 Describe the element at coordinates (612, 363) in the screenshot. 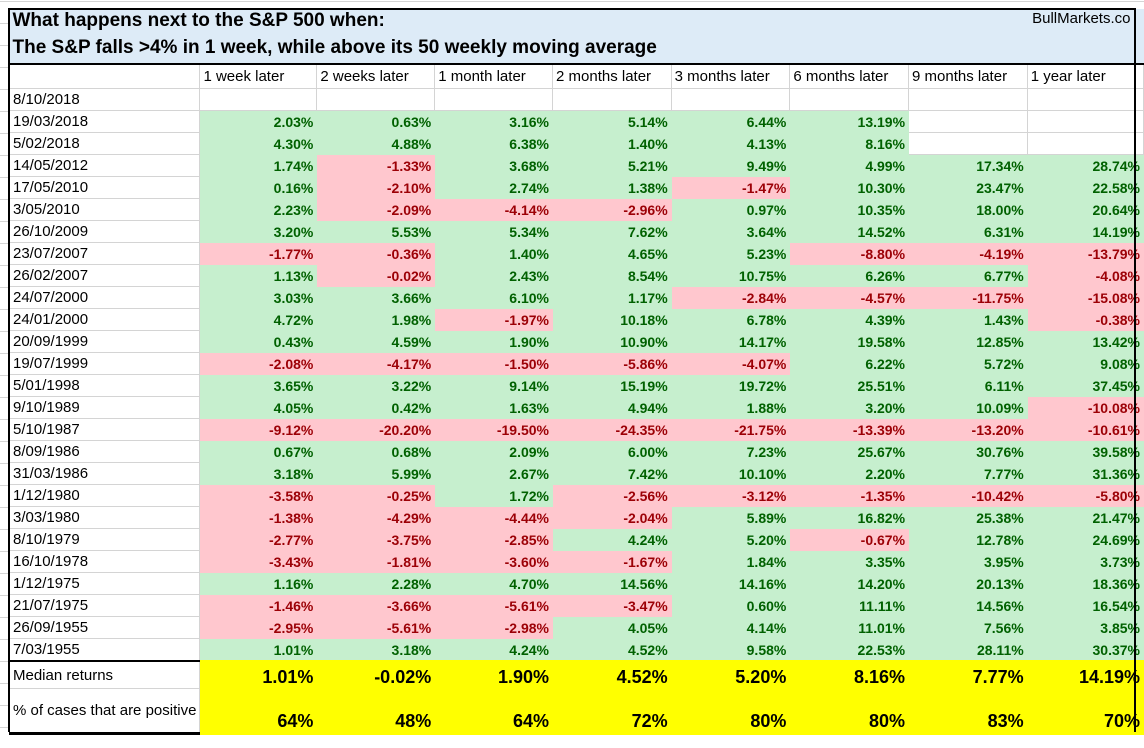

I see `return-cell: -5.86%` at that location.